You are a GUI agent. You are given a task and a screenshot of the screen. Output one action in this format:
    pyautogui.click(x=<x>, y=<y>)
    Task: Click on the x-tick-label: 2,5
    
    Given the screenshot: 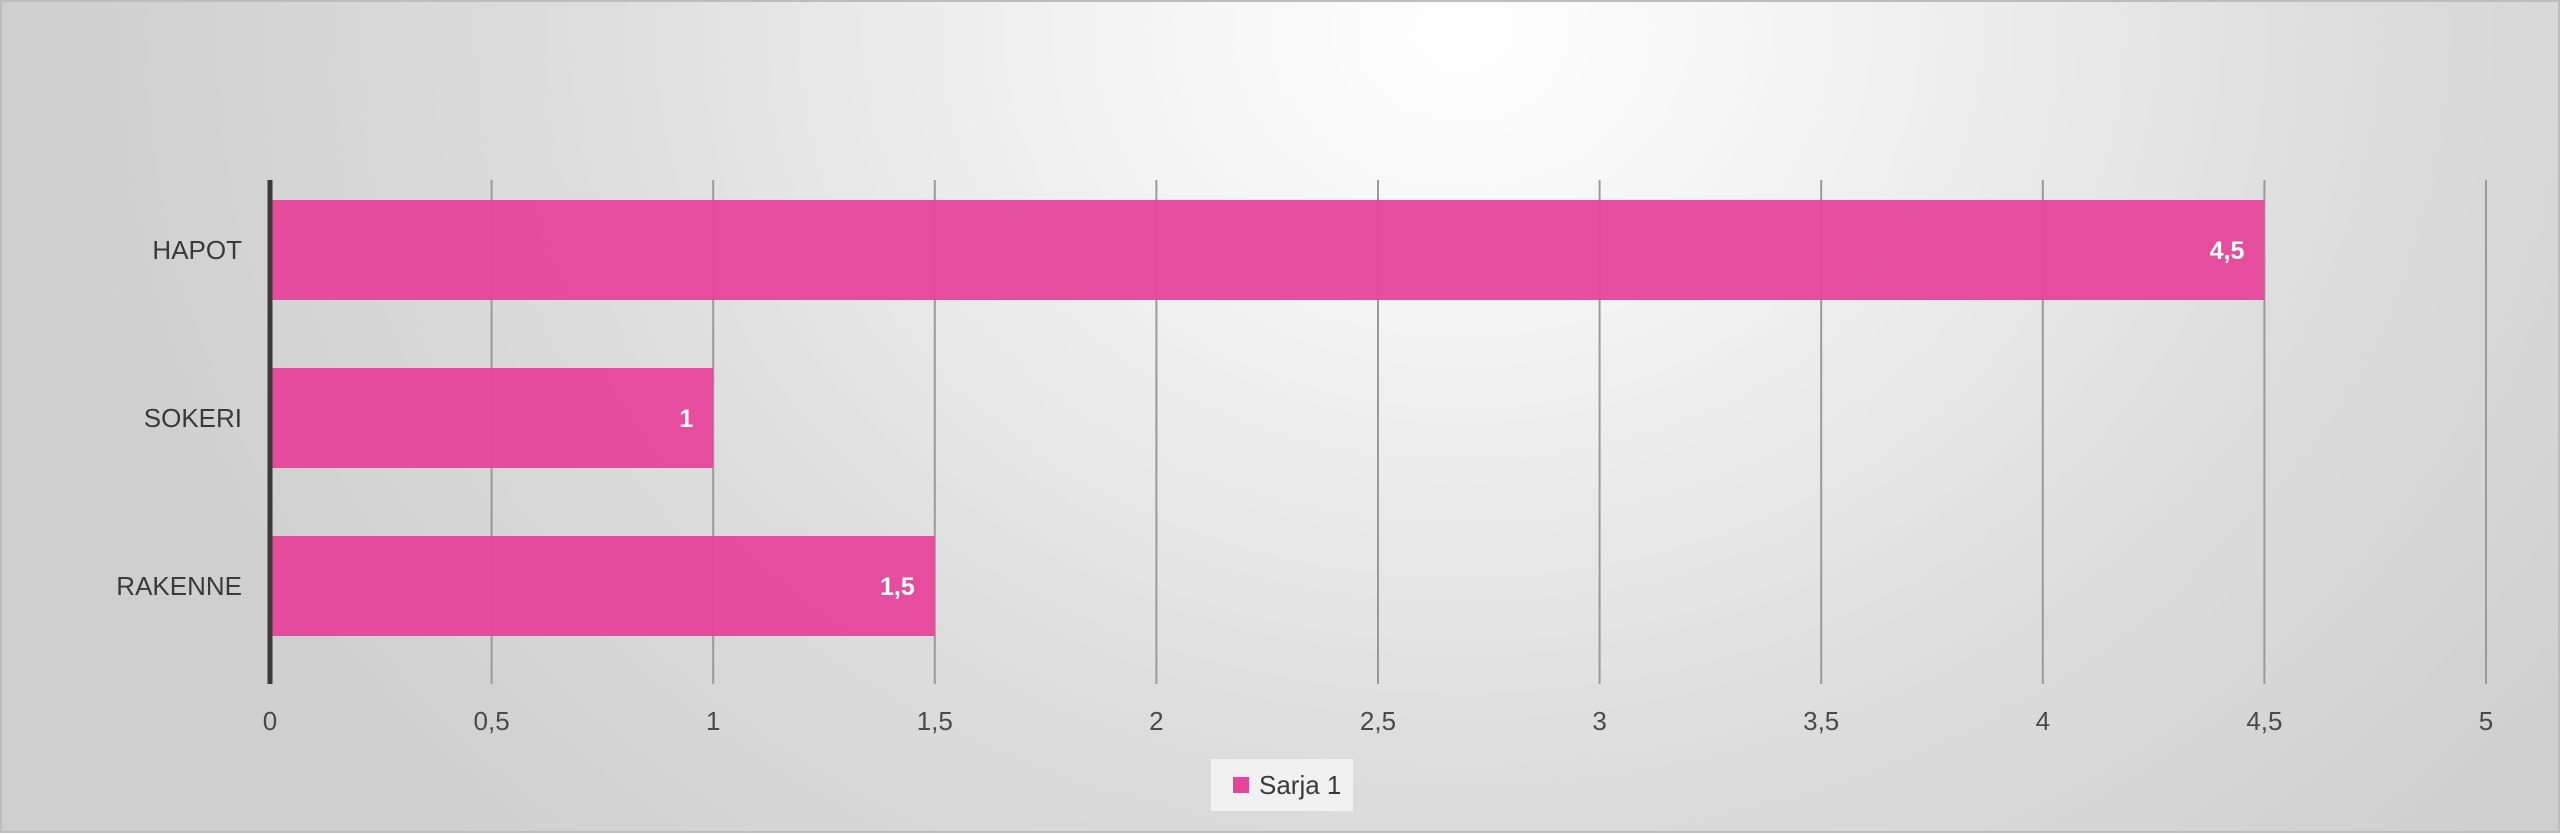 What is the action you would take?
    pyautogui.click(x=1378, y=721)
    